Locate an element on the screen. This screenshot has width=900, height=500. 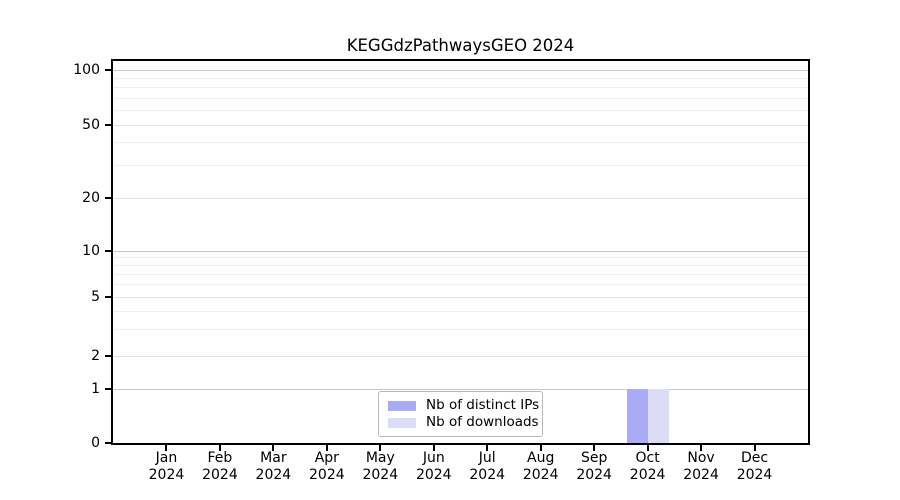
y-tick-label: 10 is located at coordinates (91, 251).